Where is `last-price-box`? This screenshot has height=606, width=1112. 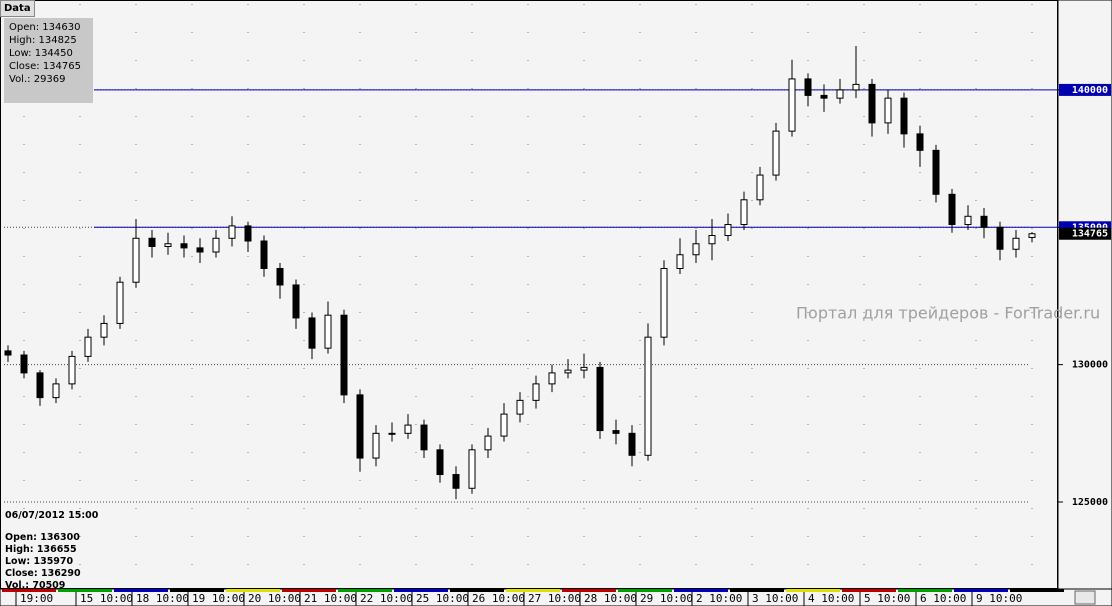
last-price-box is located at coordinates (1085, 233).